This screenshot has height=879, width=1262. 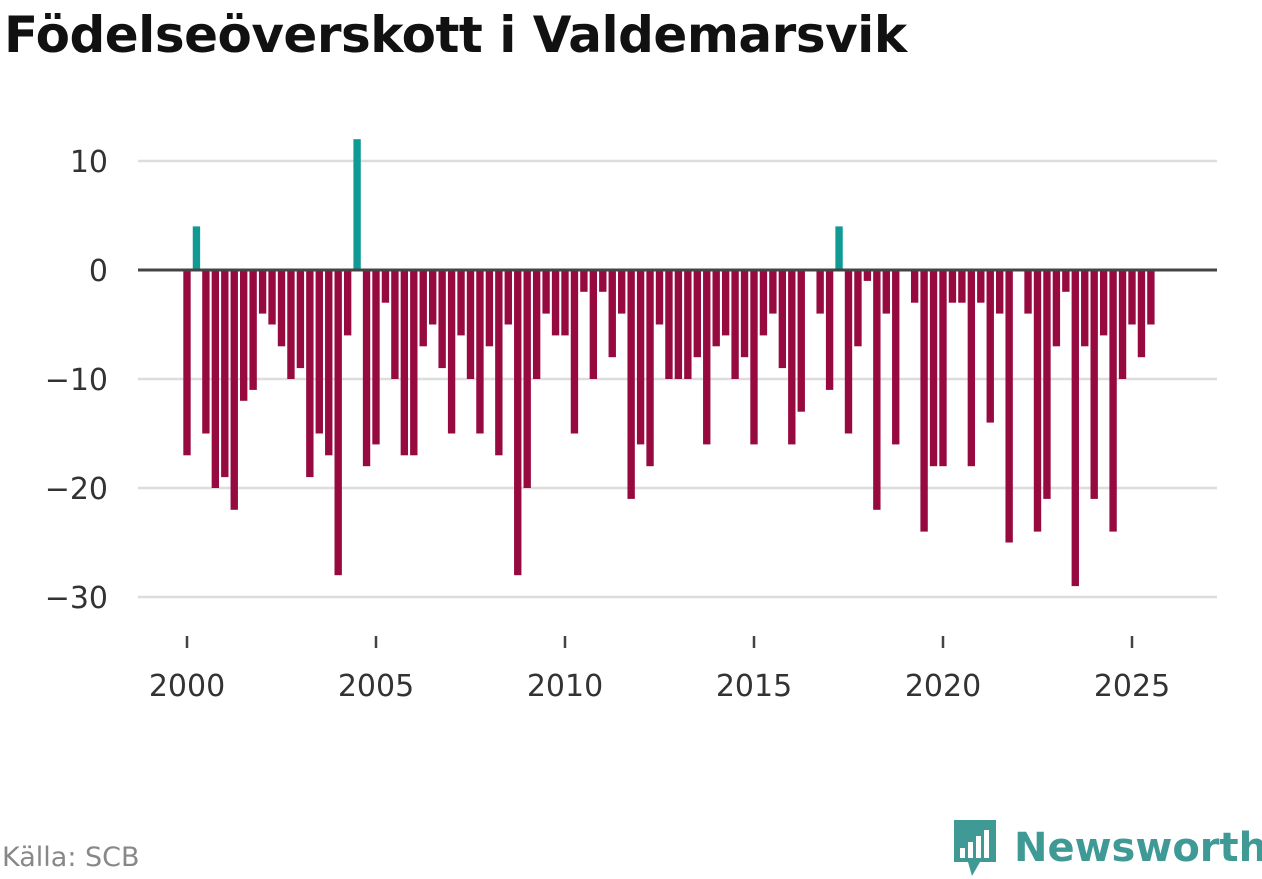 I want to click on y-tick-label: −10, so click(x=76, y=380).